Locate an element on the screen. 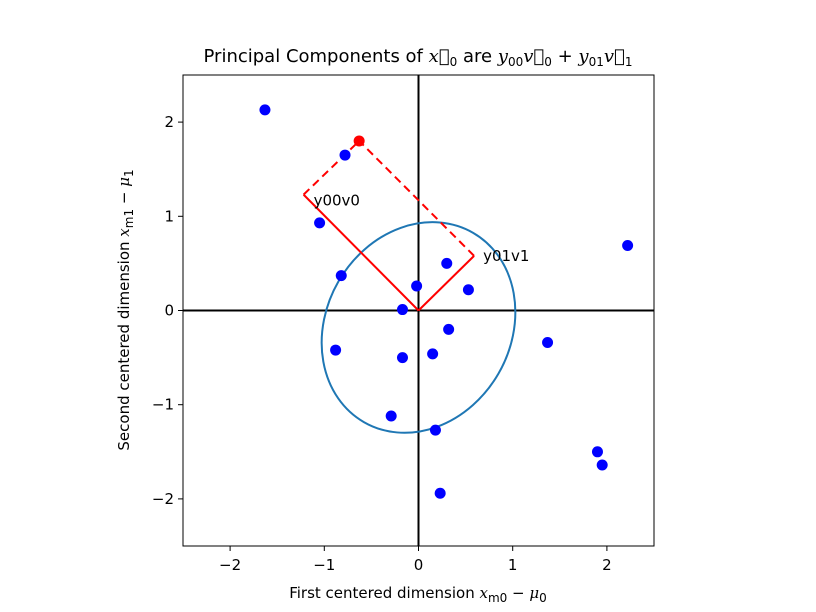 Image resolution: width=816 pixels, height=612 pixels. y-tick-label: 0 is located at coordinates (169, 311).